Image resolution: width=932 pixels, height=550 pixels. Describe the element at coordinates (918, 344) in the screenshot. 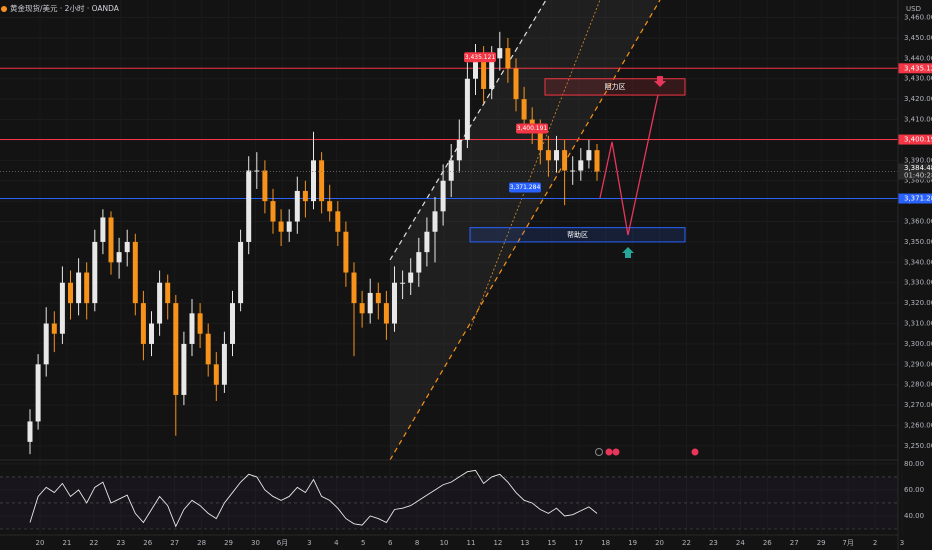

I see `y-tick-label: 3,300.00` at that location.